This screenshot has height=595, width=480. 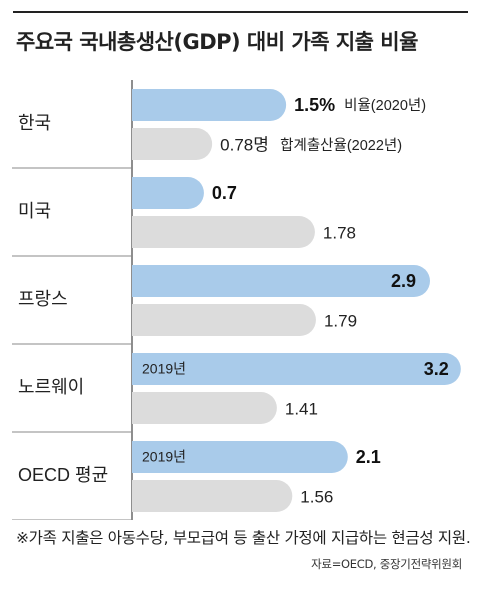 I want to click on source-note: 자료=OECD, 중장기전략위원회, so click(x=386, y=564).